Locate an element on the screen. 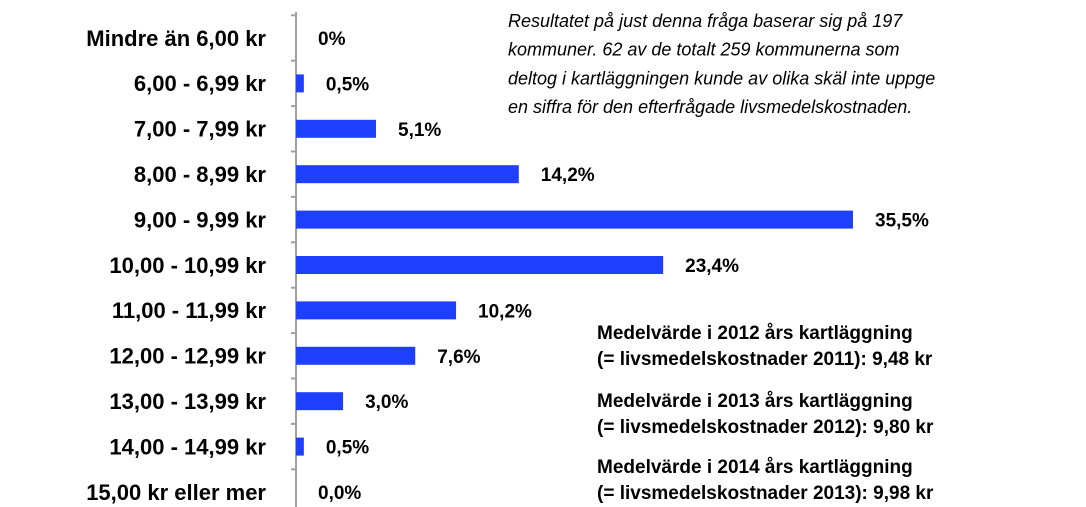  category-label: 6,00 - 6,99 kr is located at coordinates (200, 83).